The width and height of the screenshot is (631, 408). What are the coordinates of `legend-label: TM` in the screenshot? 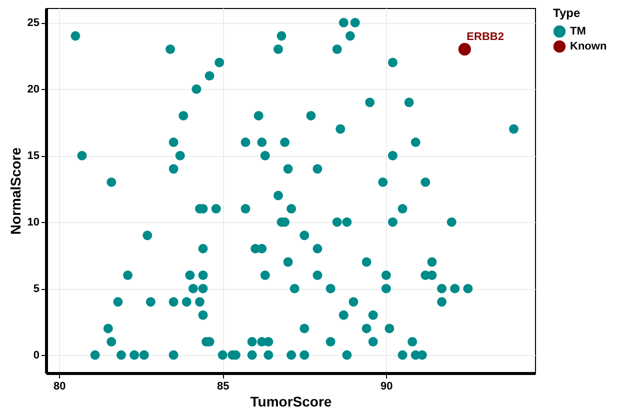 It's located at (578, 32).